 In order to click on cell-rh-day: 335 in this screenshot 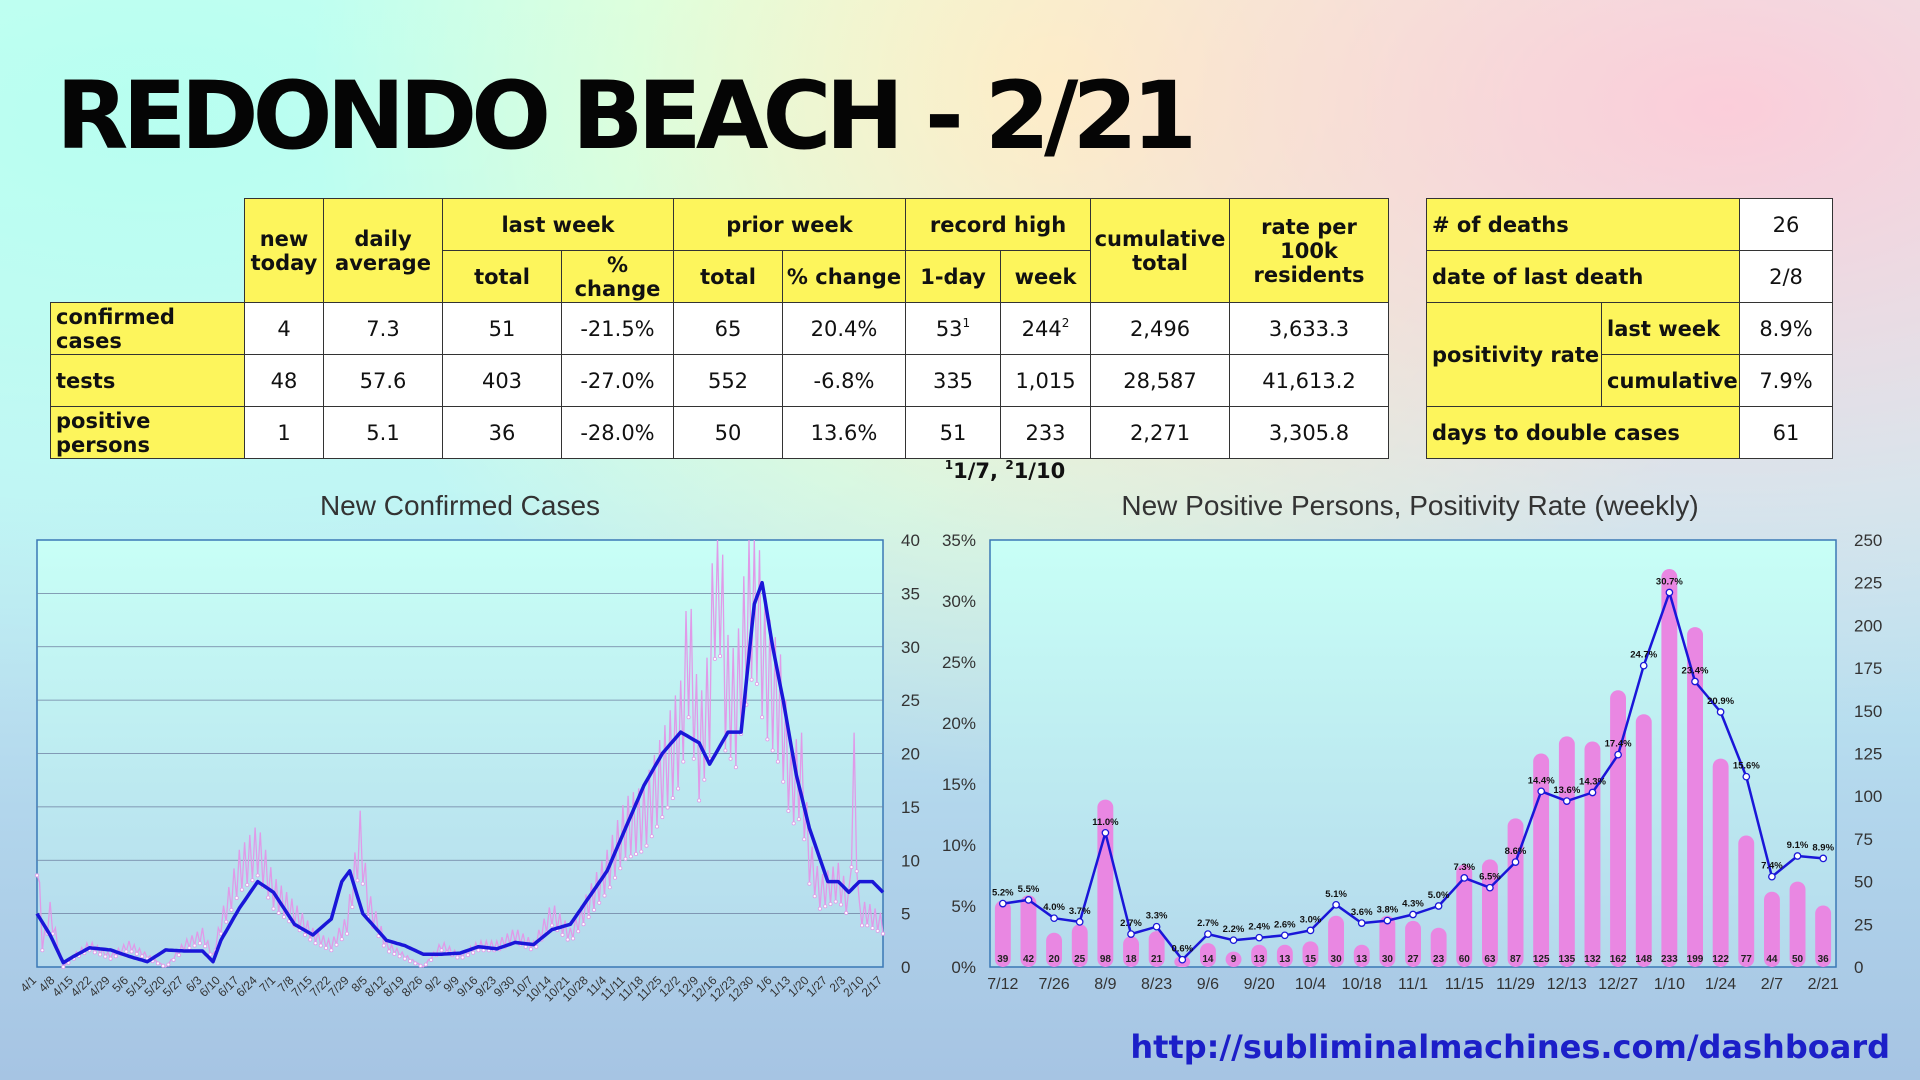, I will do `click(953, 380)`.